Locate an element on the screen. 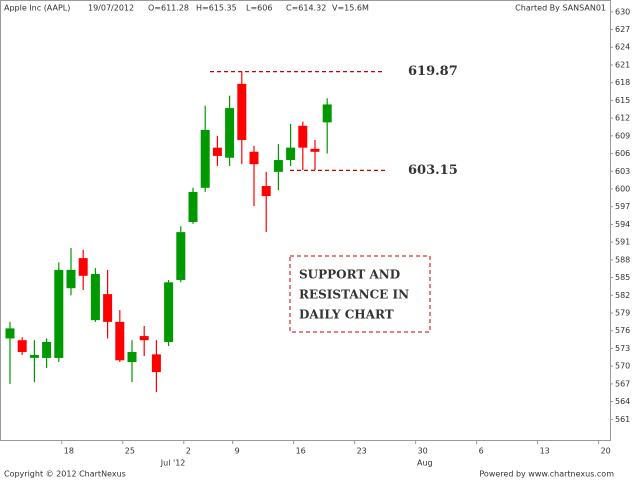 Image resolution: width=640 pixels, height=484 pixels. y-tick-label: 624 is located at coordinates (622, 47).